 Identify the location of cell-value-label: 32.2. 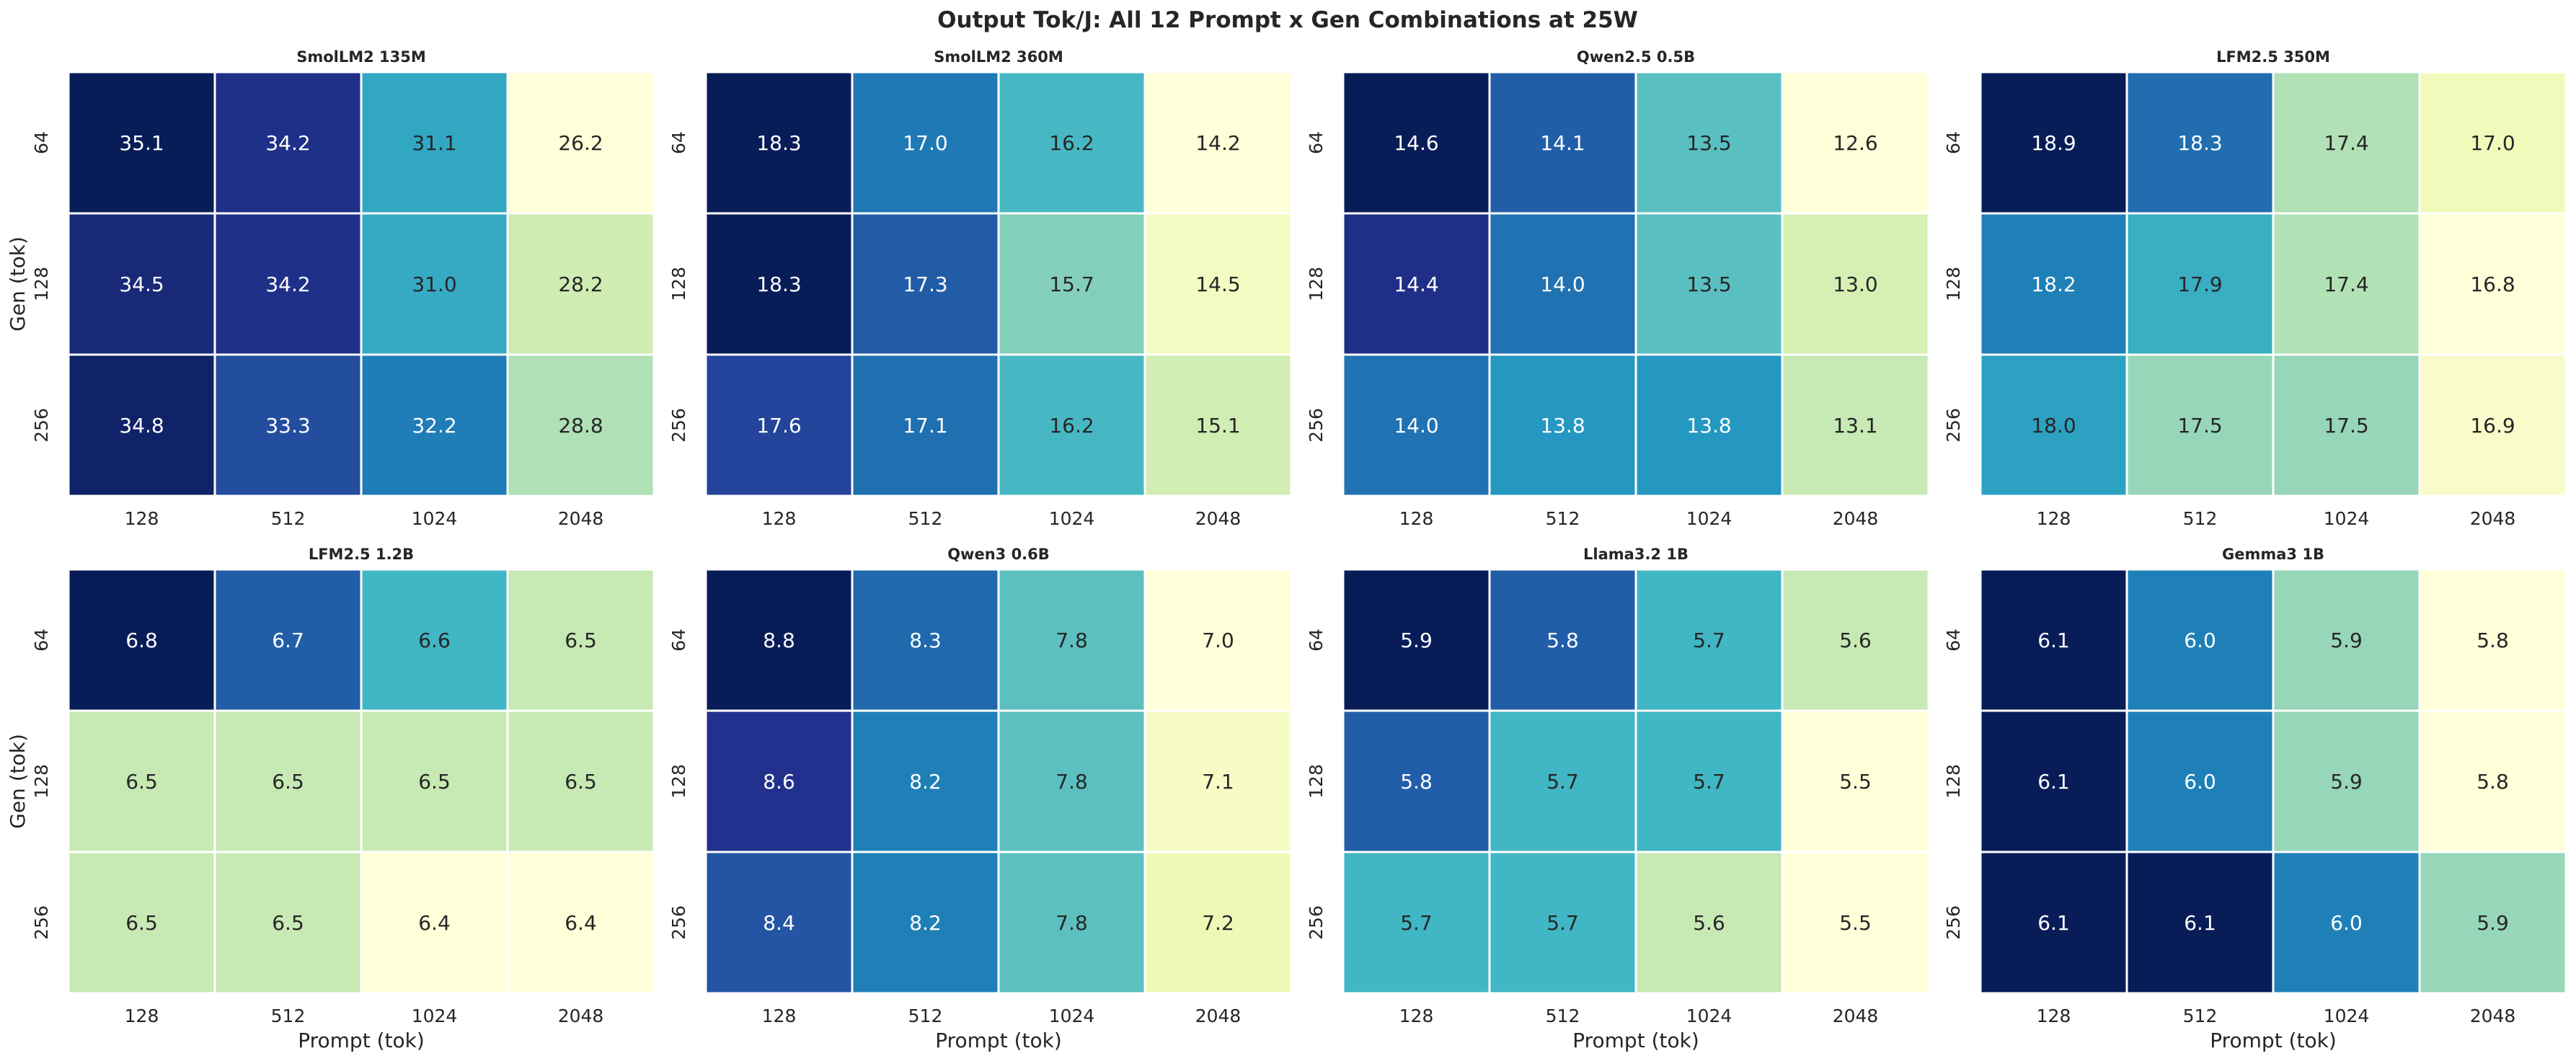
(434, 426).